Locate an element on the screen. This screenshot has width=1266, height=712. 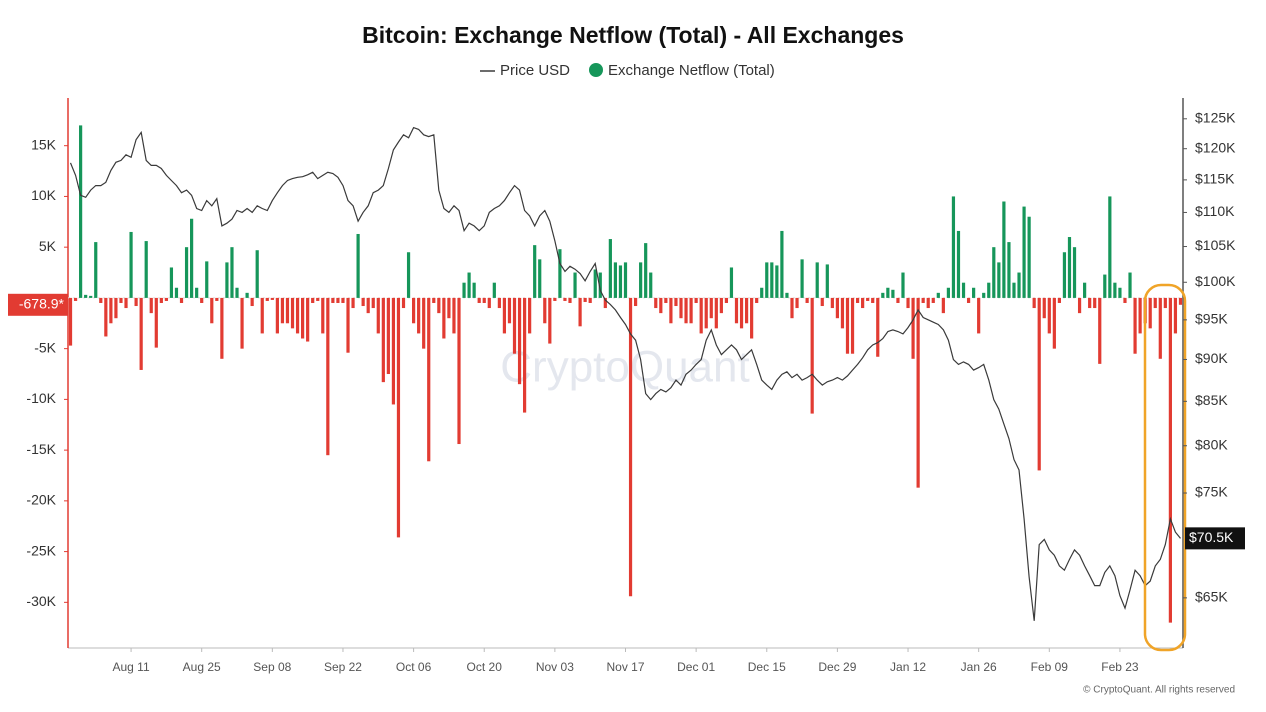
legend-label: Exchange Netflow (Total) is located at coordinates (691, 70).